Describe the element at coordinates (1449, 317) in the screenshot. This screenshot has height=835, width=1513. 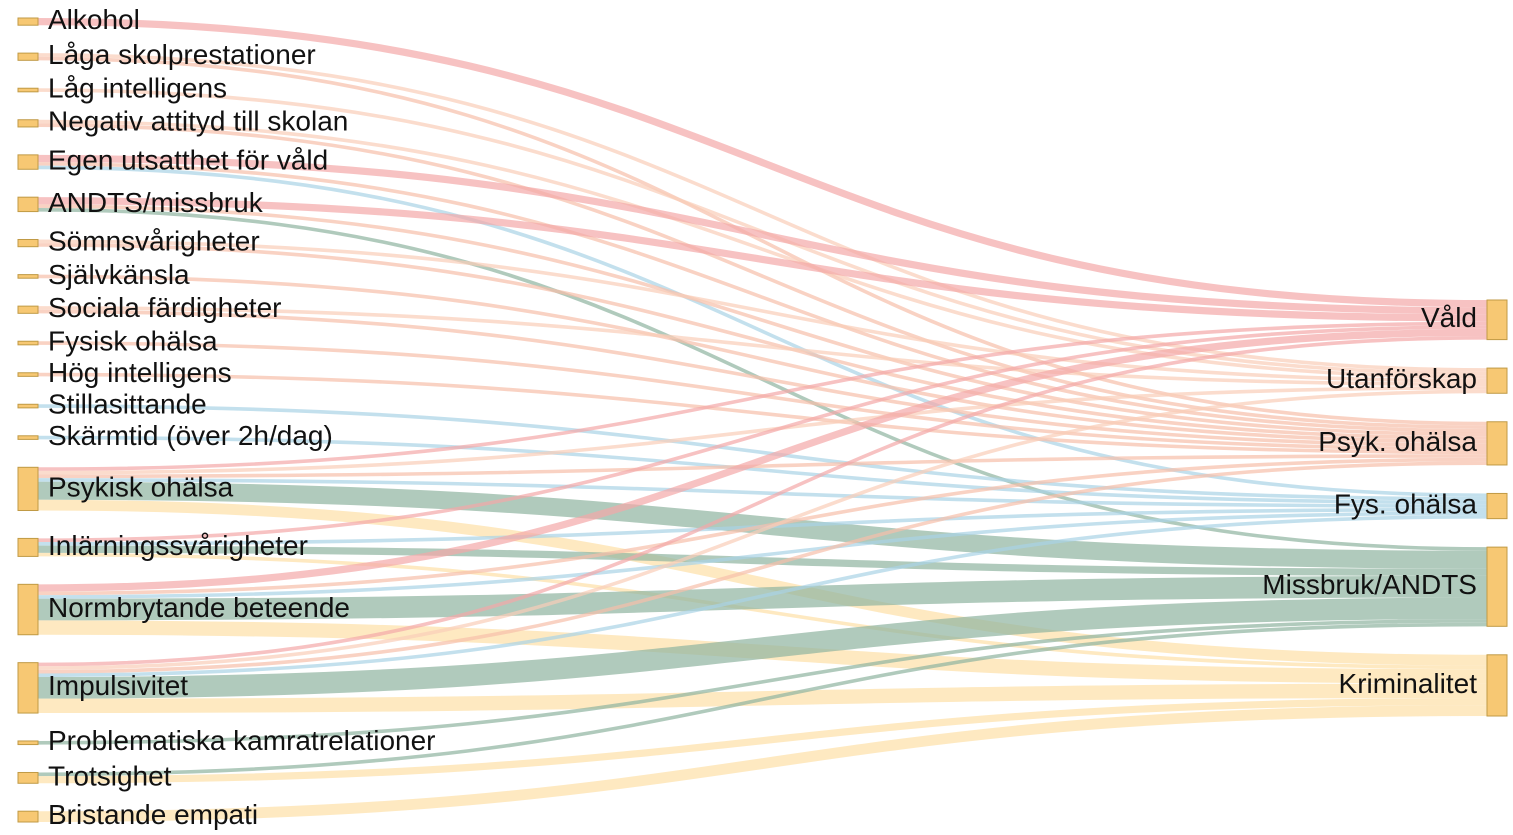
I see `node-label: Våld` at that location.